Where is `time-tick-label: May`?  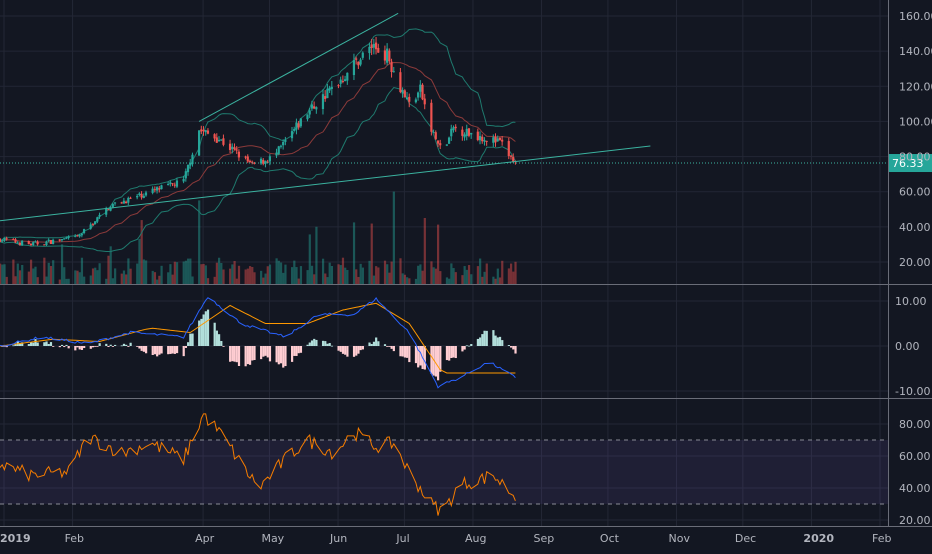
time-tick-label: May is located at coordinates (272, 538).